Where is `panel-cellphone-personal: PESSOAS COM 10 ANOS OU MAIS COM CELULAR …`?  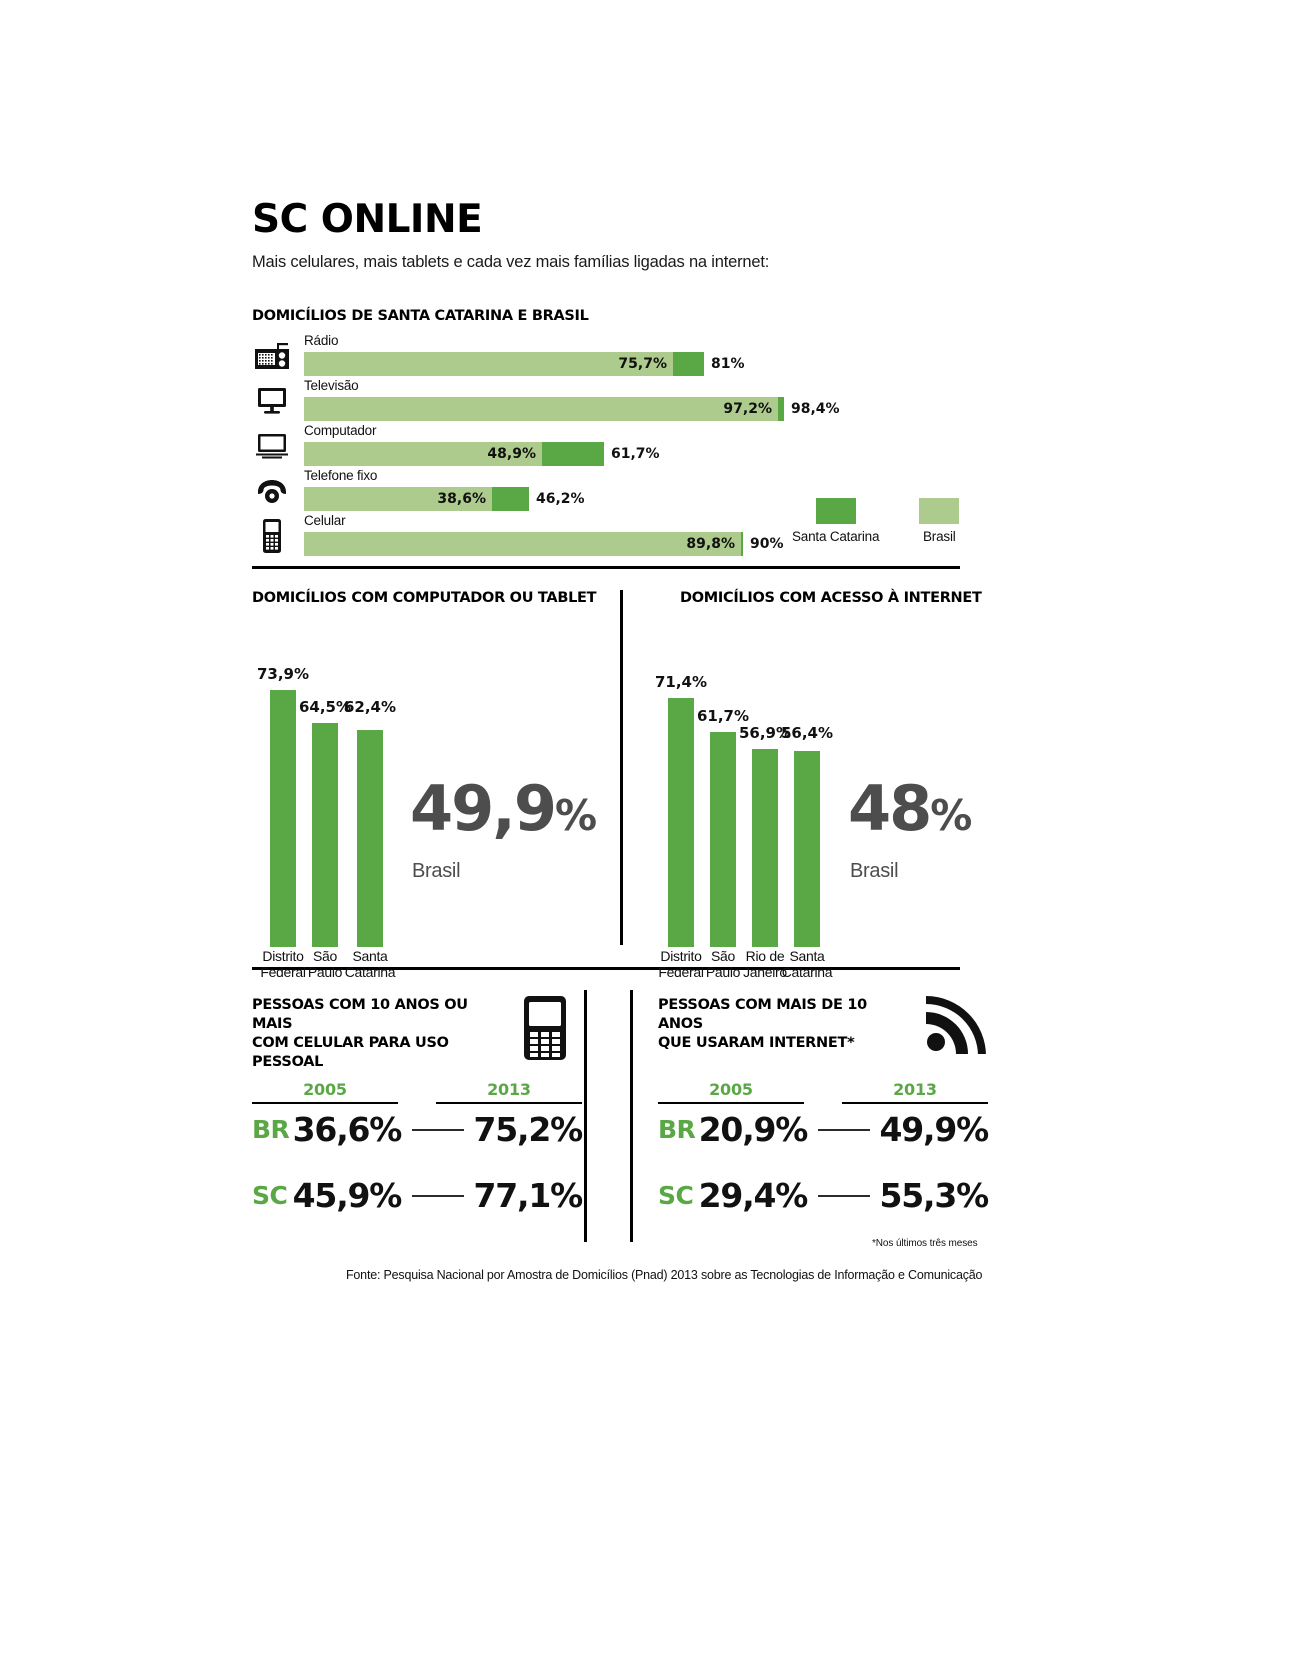 panel-cellphone-personal: PESSOAS COM 10 ANOS OU MAIS COM CELULAR … is located at coordinates (418, 1120).